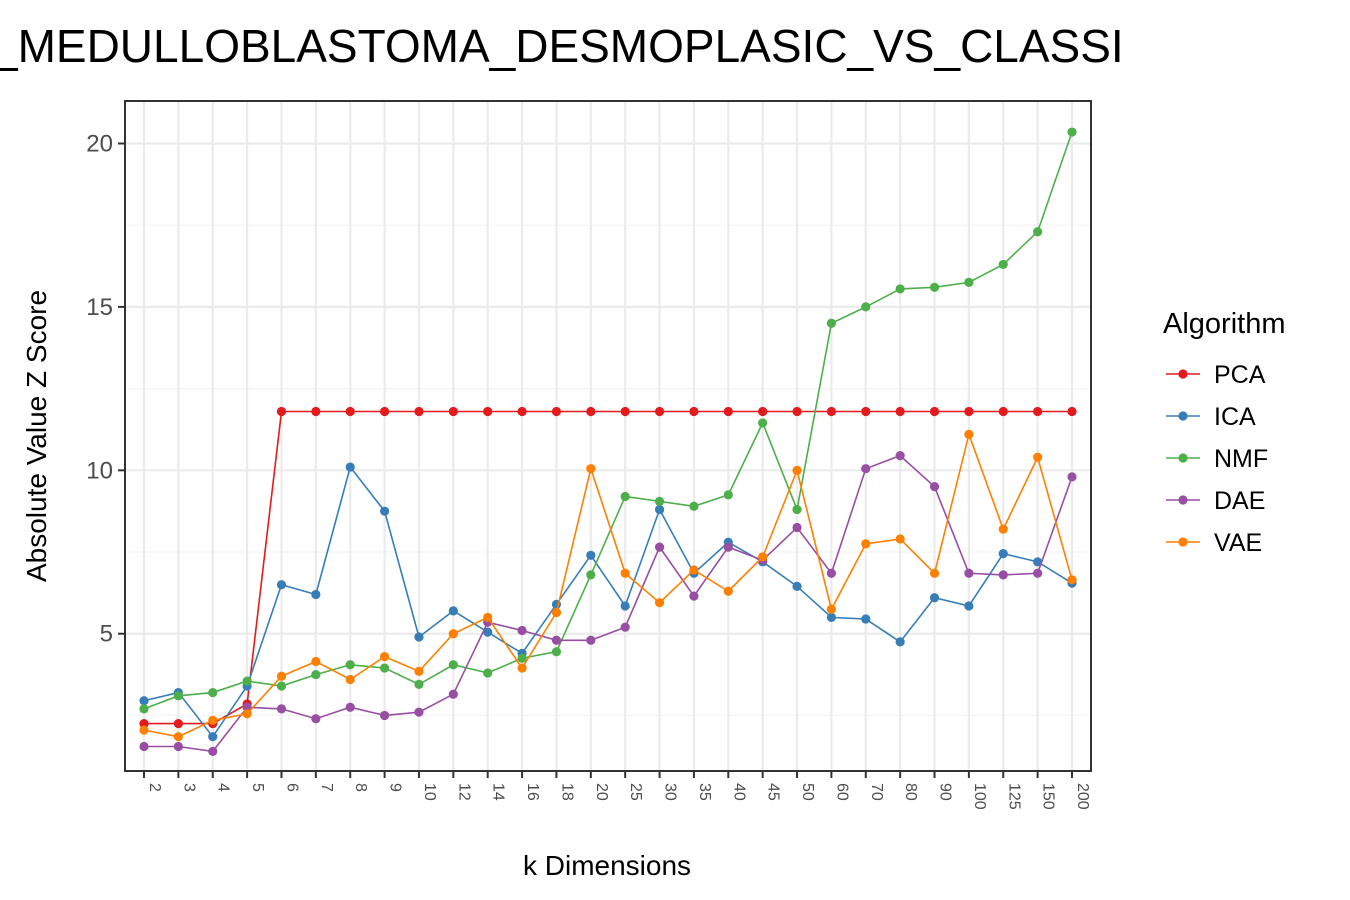 The image size is (1350, 900). I want to click on x-tick-label: 2, so click(154, 787).